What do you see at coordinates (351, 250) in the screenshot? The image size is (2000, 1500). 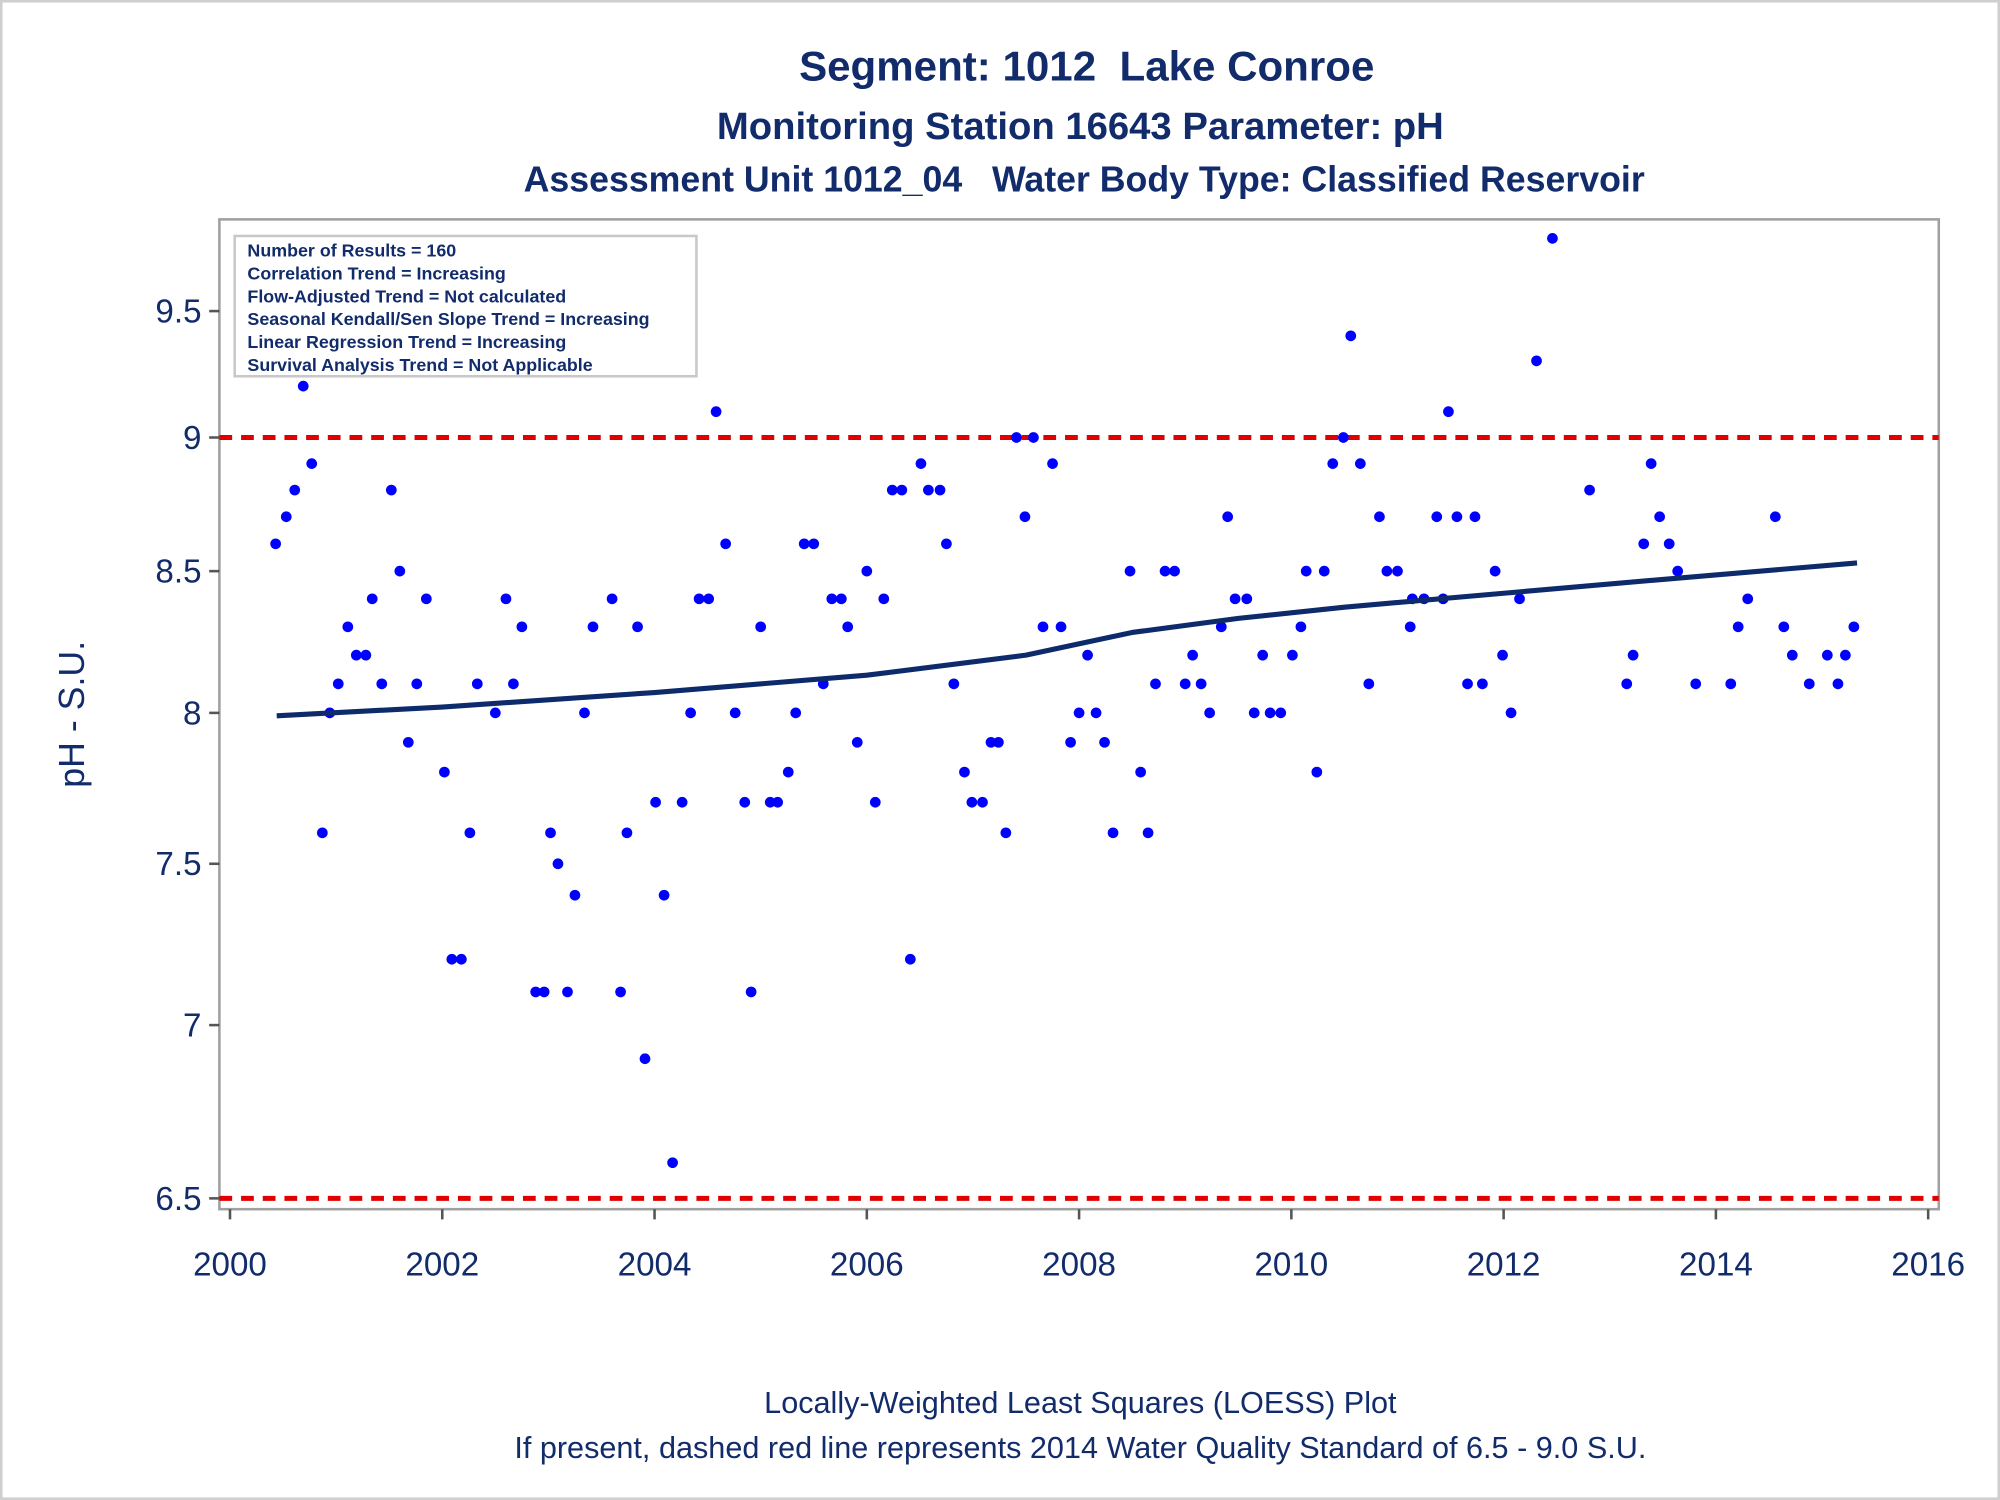 I see `stats-line: Number of Results = 160` at bounding box center [351, 250].